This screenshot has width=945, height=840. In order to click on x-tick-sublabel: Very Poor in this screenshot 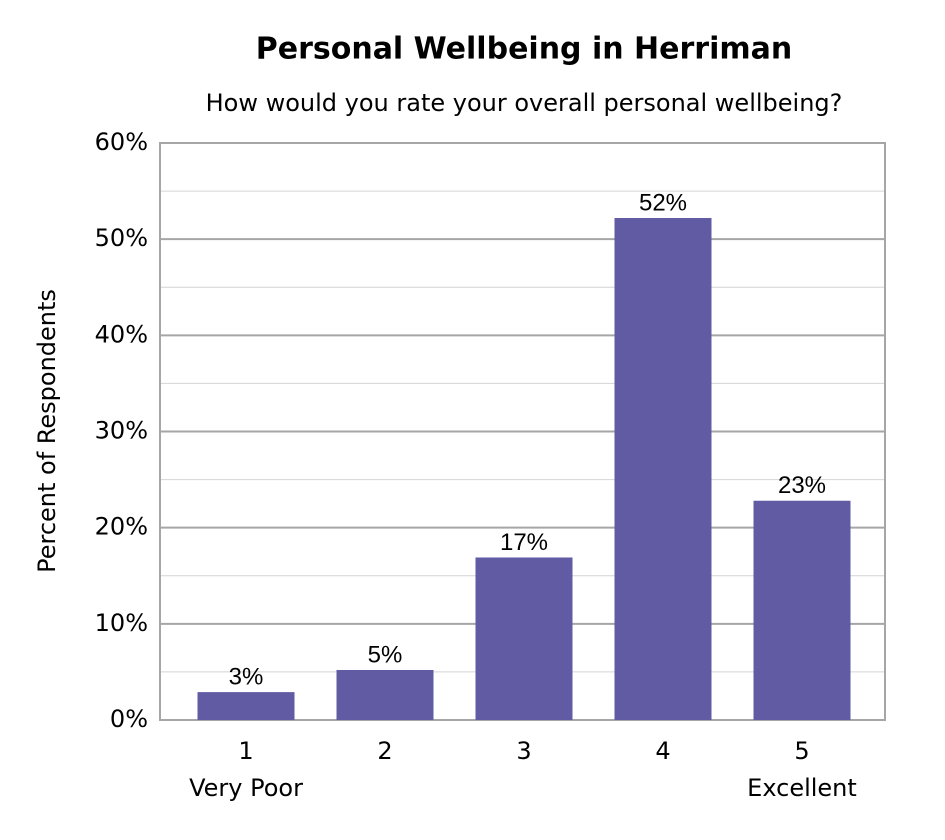, I will do `click(246, 788)`.